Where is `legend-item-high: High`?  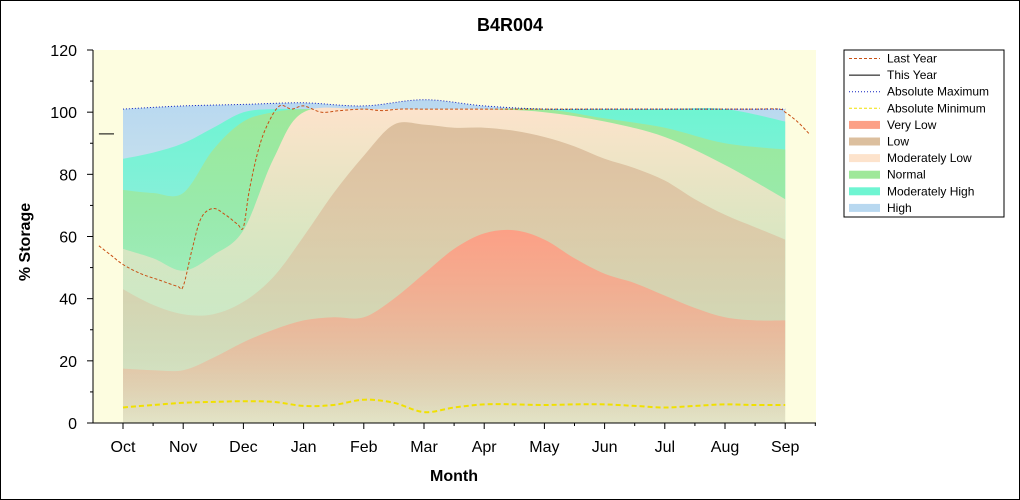
legend-item-high: High is located at coordinates (880, 208).